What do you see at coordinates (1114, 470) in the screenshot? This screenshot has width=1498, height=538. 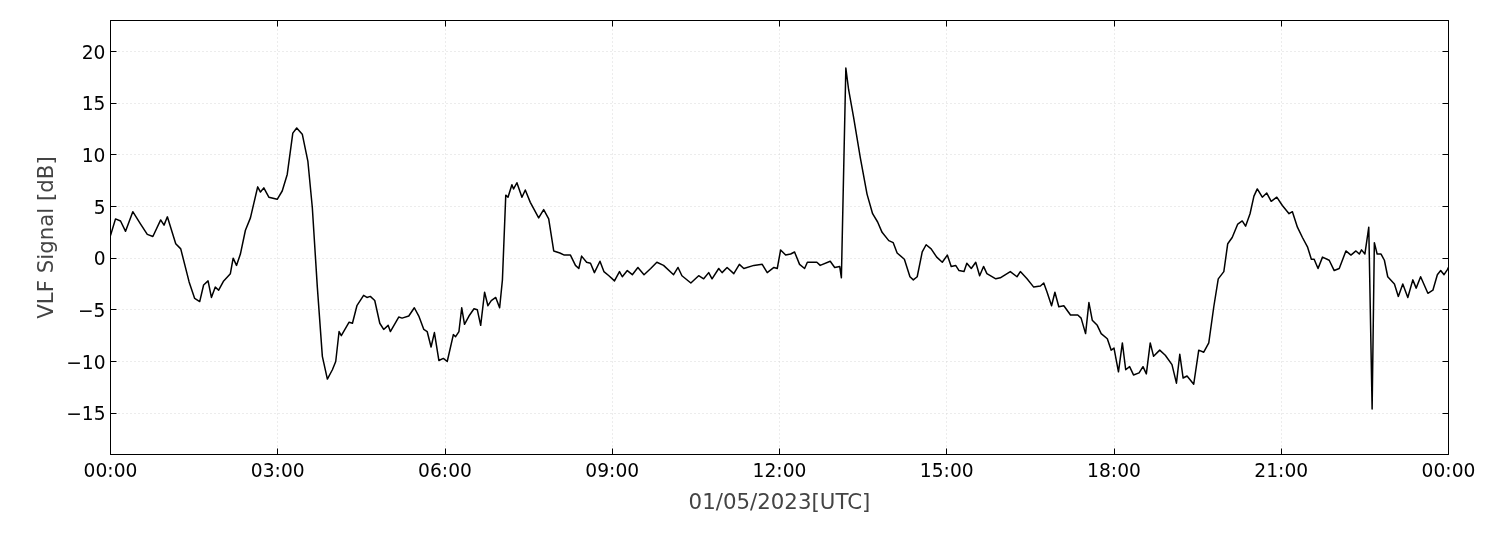 I see `x-tick-label: 18:00` at bounding box center [1114, 470].